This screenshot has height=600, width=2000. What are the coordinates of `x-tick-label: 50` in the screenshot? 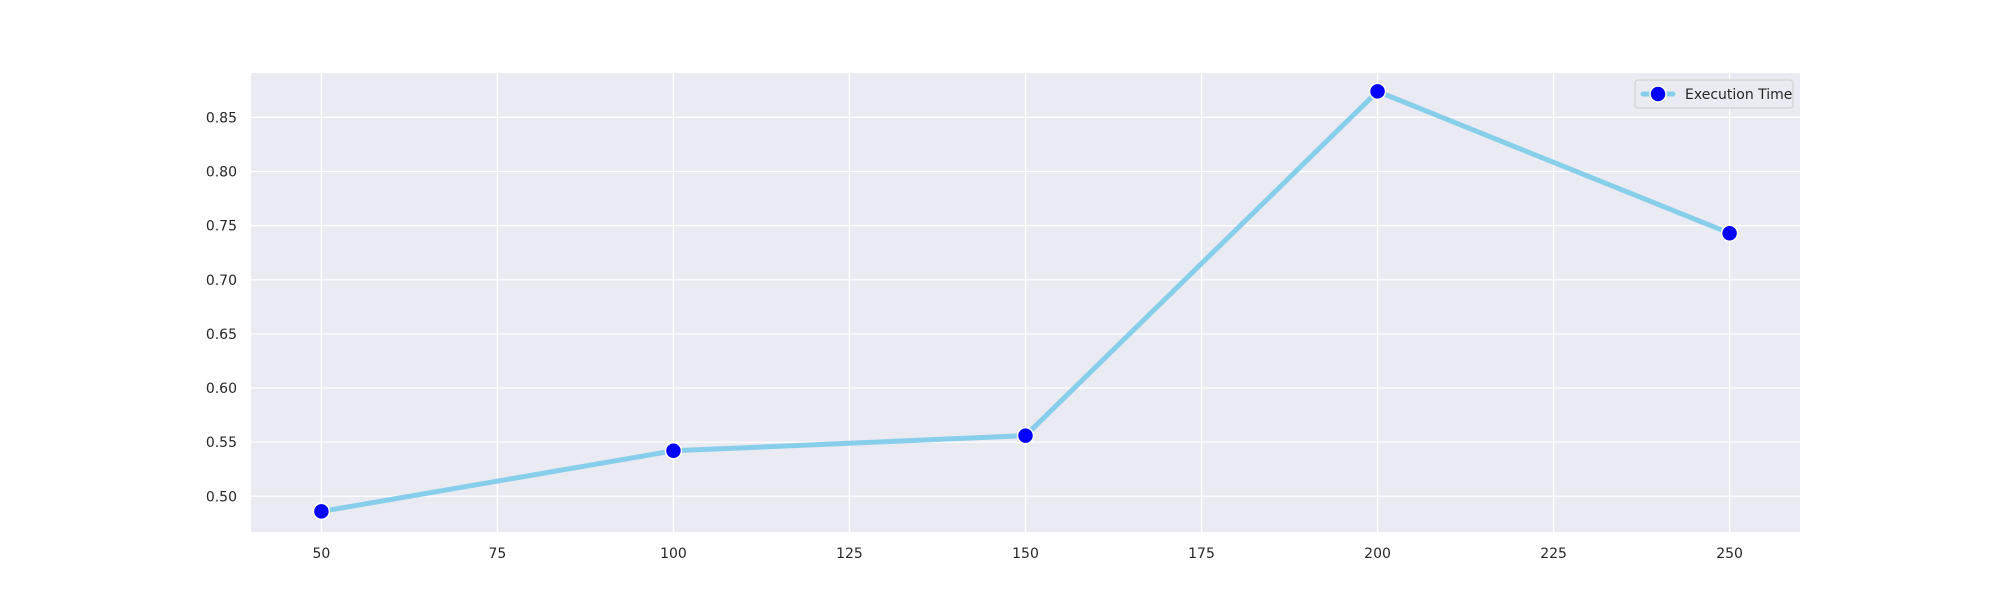 It's located at (321, 554).